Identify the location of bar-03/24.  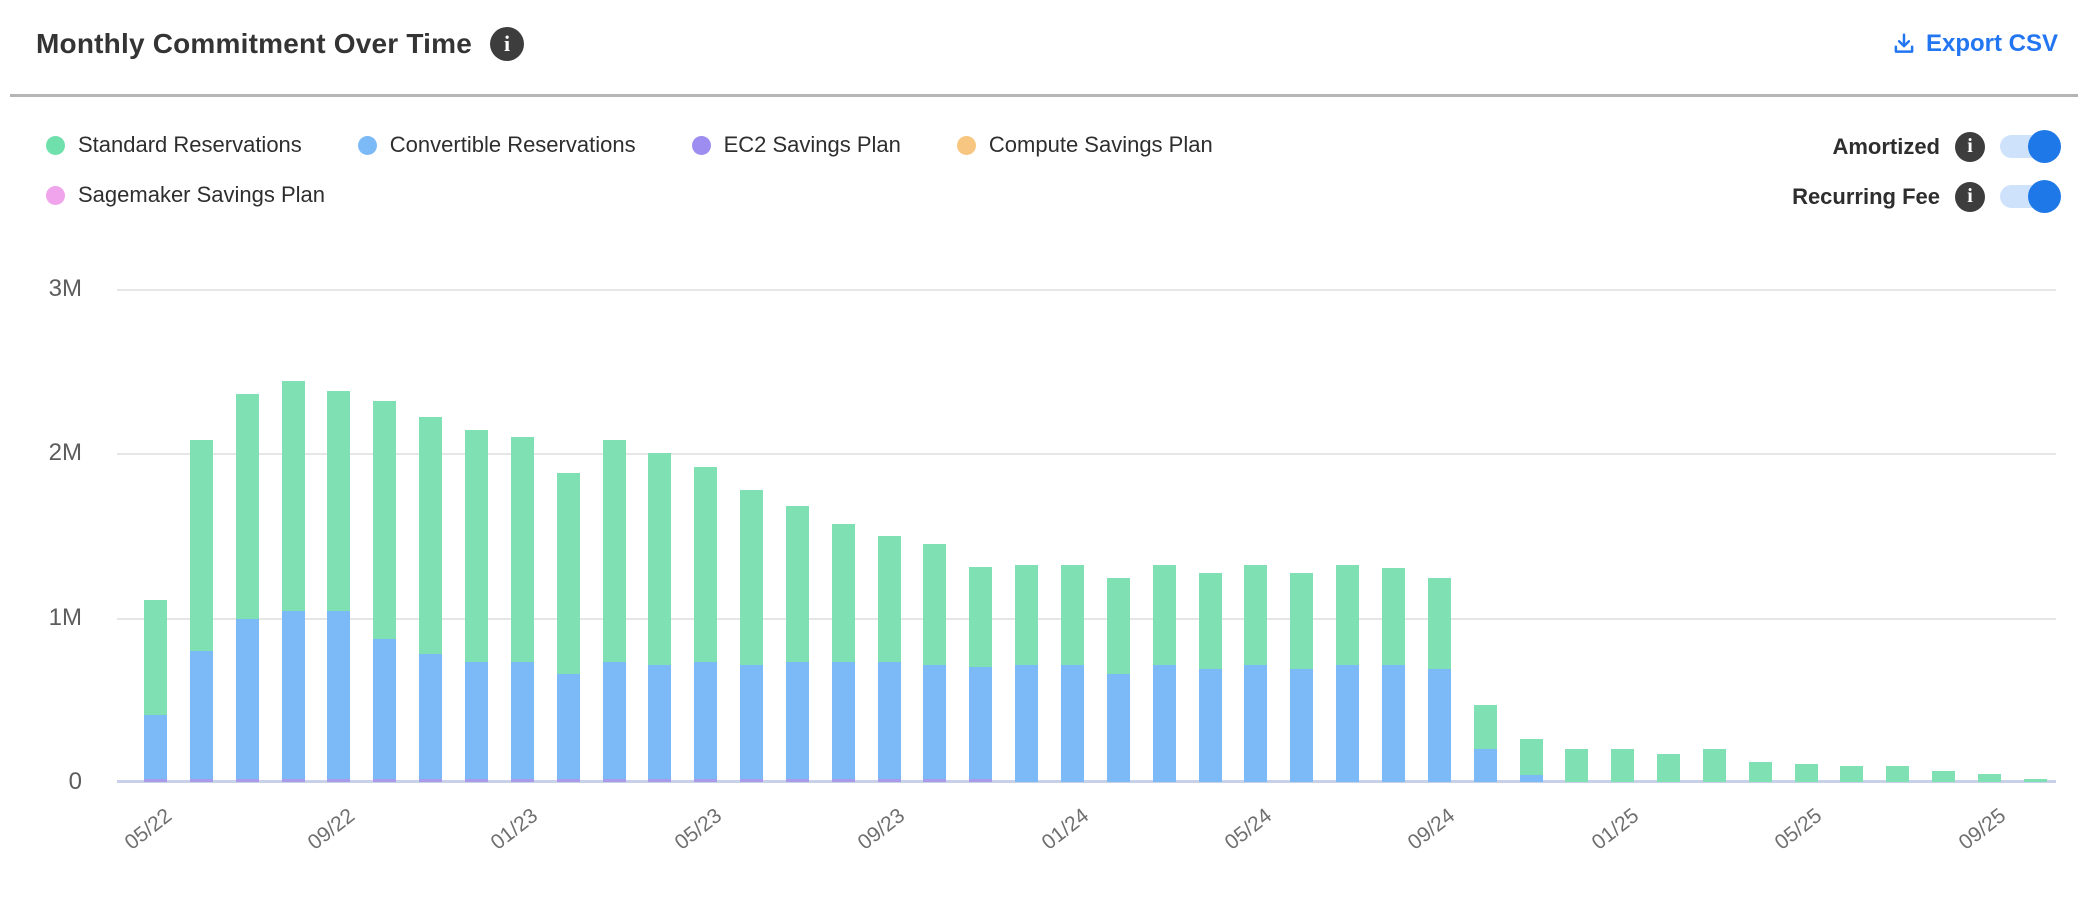
(1164, 673).